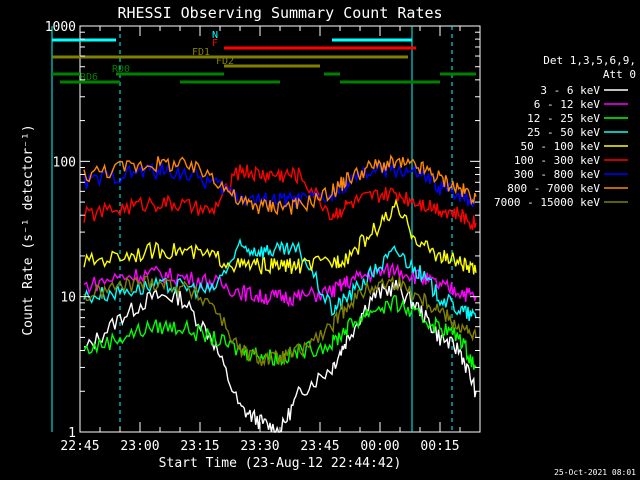 This screenshot has height=480, width=640. Describe the element at coordinates (280, 463) in the screenshot. I see `x-axis-label: Start Time (23-Aug-12 22:44:42)` at that location.